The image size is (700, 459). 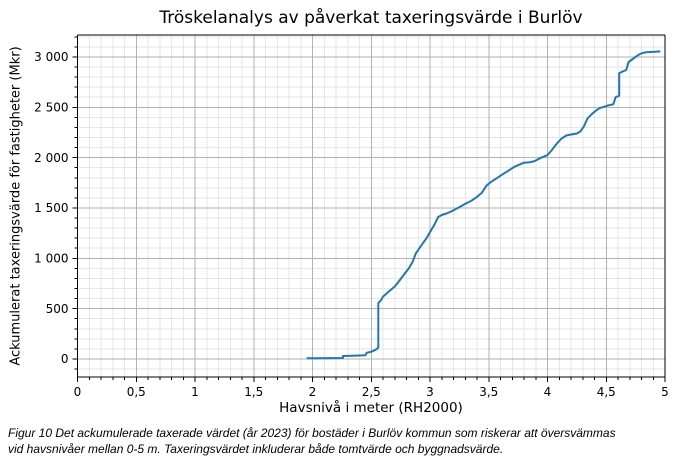 What do you see at coordinates (195, 392) in the screenshot?
I see `x-tick-label: 1` at bounding box center [195, 392].